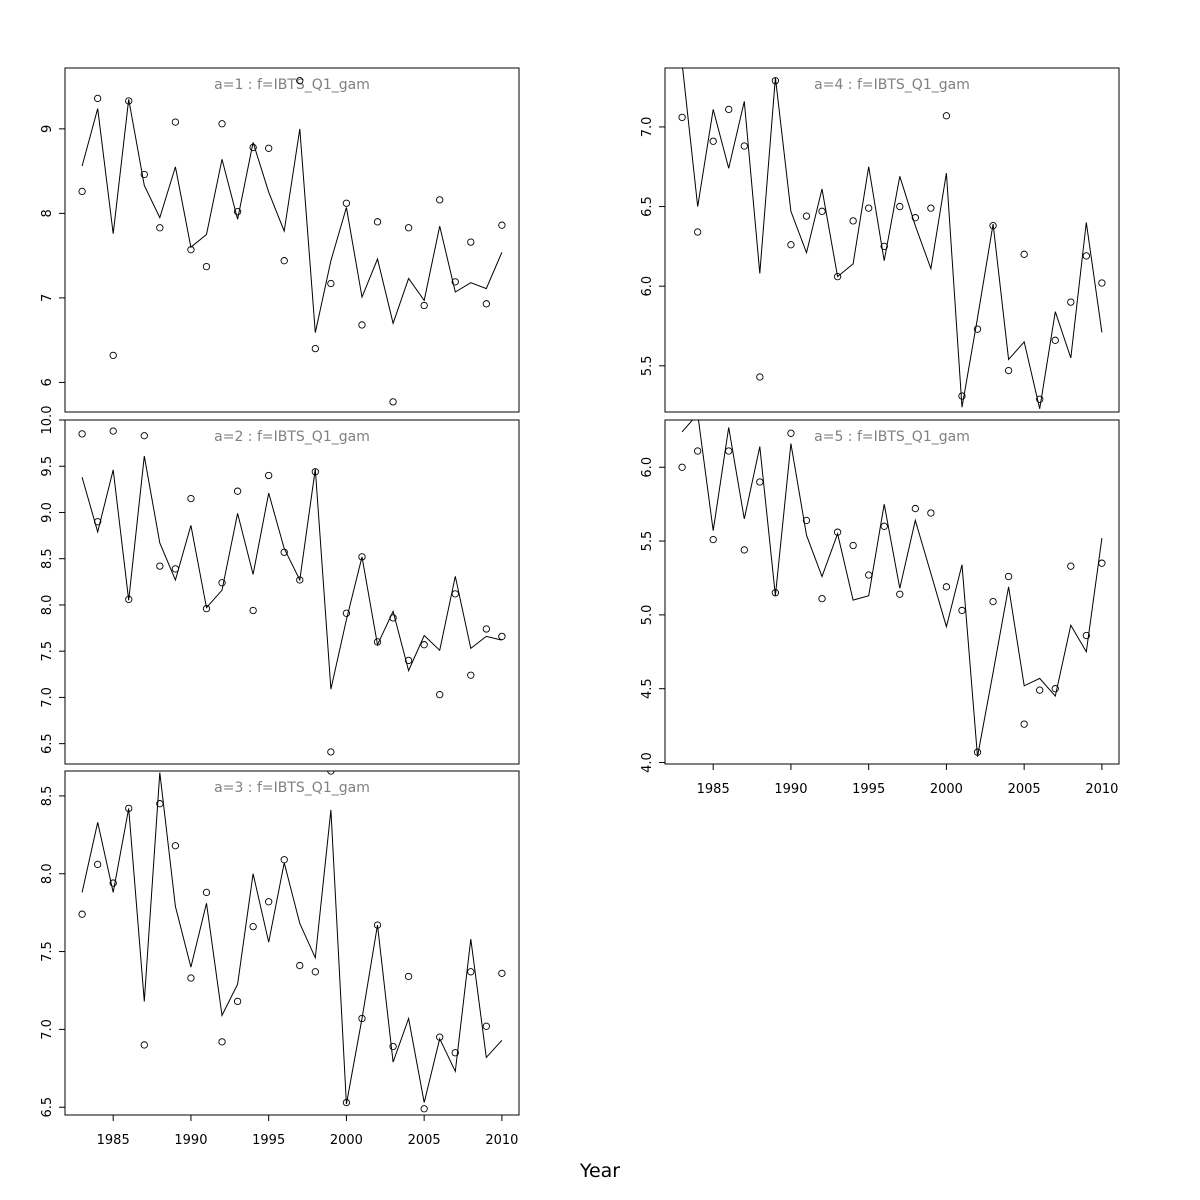  Describe the element at coordinates (47, 298) in the screenshot. I see `y-tick-label: 7` at that location.